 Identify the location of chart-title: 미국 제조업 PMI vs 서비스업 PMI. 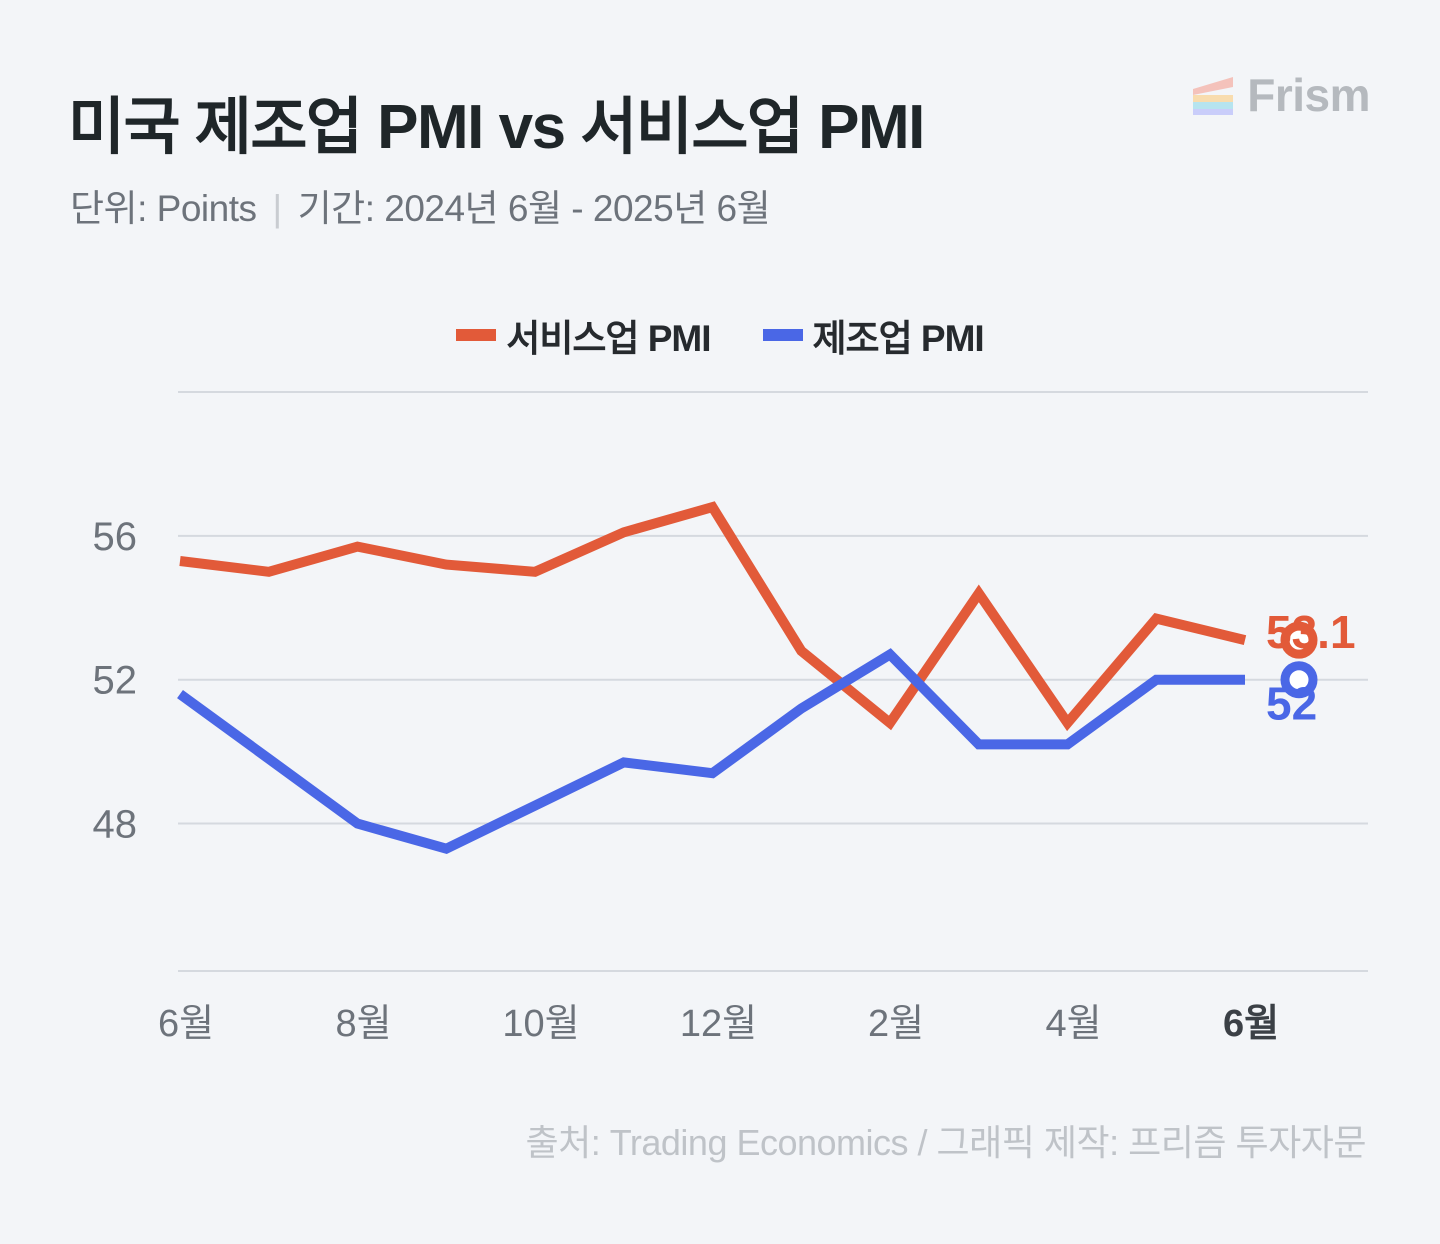
(496, 127).